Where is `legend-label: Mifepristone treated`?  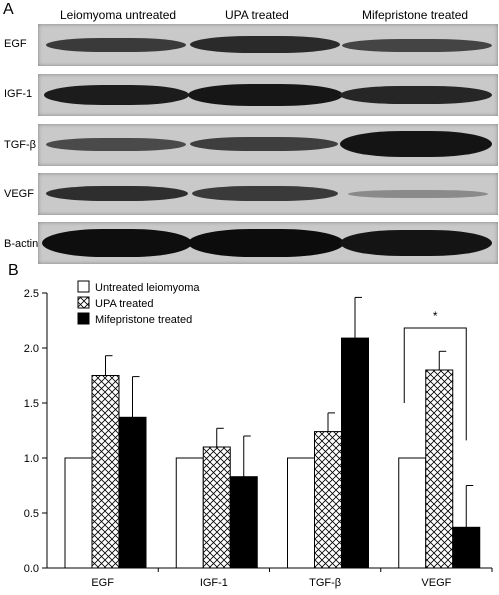
legend-label: Mifepristone treated is located at coordinates (143, 320).